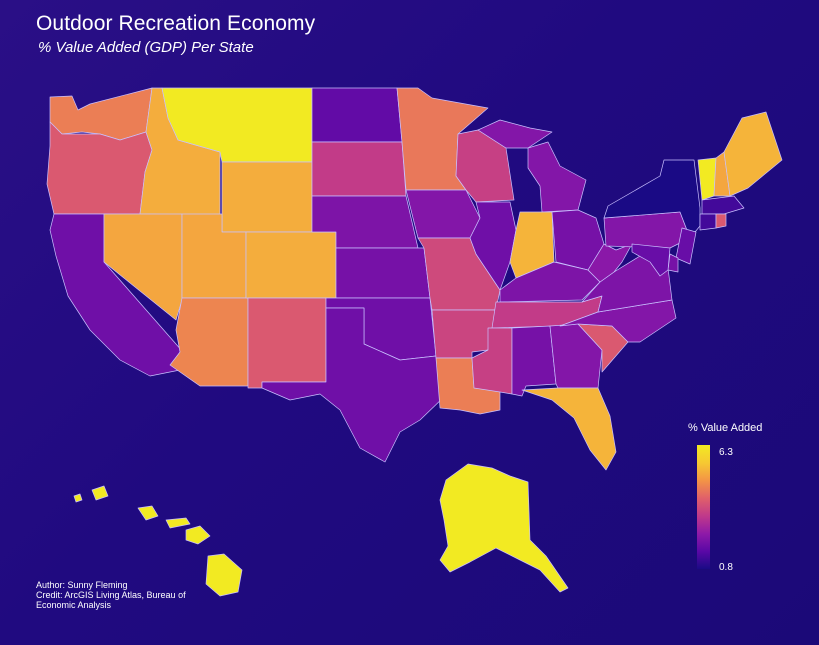 The height and width of the screenshot is (645, 819). What do you see at coordinates (78, 498) in the screenshot?
I see `state-hi-niihau` at bounding box center [78, 498].